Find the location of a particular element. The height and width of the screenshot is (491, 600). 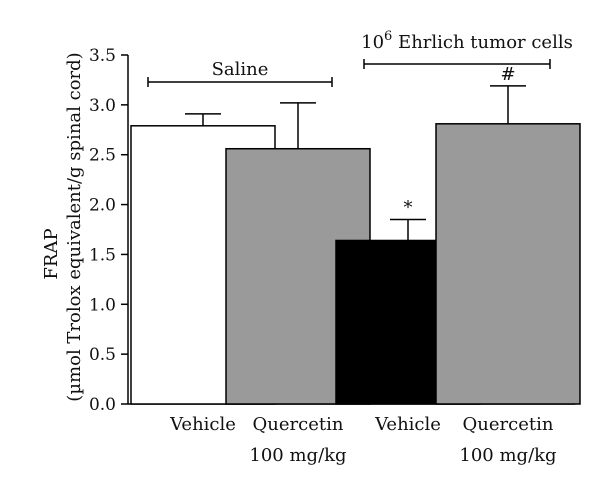

y-tick-label: 1.0 is located at coordinates (102, 305).